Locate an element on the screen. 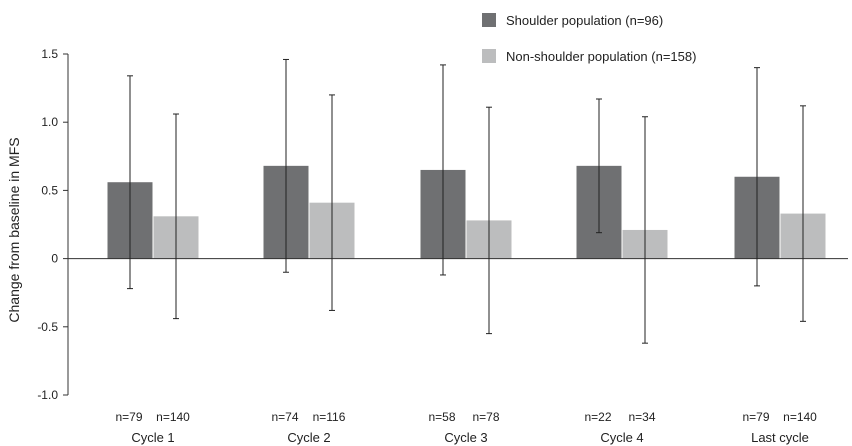  y-tick-label: -1.0 is located at coordinates (47, 395).